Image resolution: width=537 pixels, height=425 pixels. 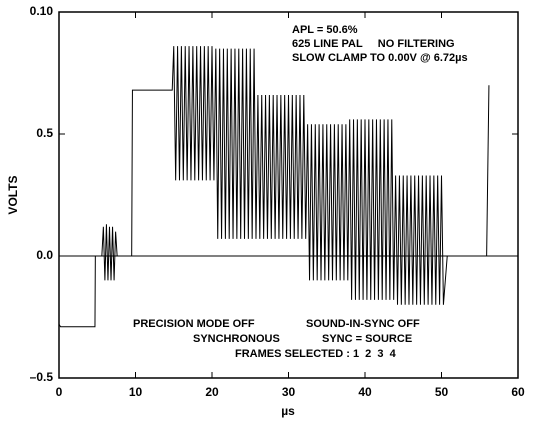 What do you see at coordinates (44, 255) in the screenshot?
I see `y-tick-label: 0.0` at bounding box center [44, 255].